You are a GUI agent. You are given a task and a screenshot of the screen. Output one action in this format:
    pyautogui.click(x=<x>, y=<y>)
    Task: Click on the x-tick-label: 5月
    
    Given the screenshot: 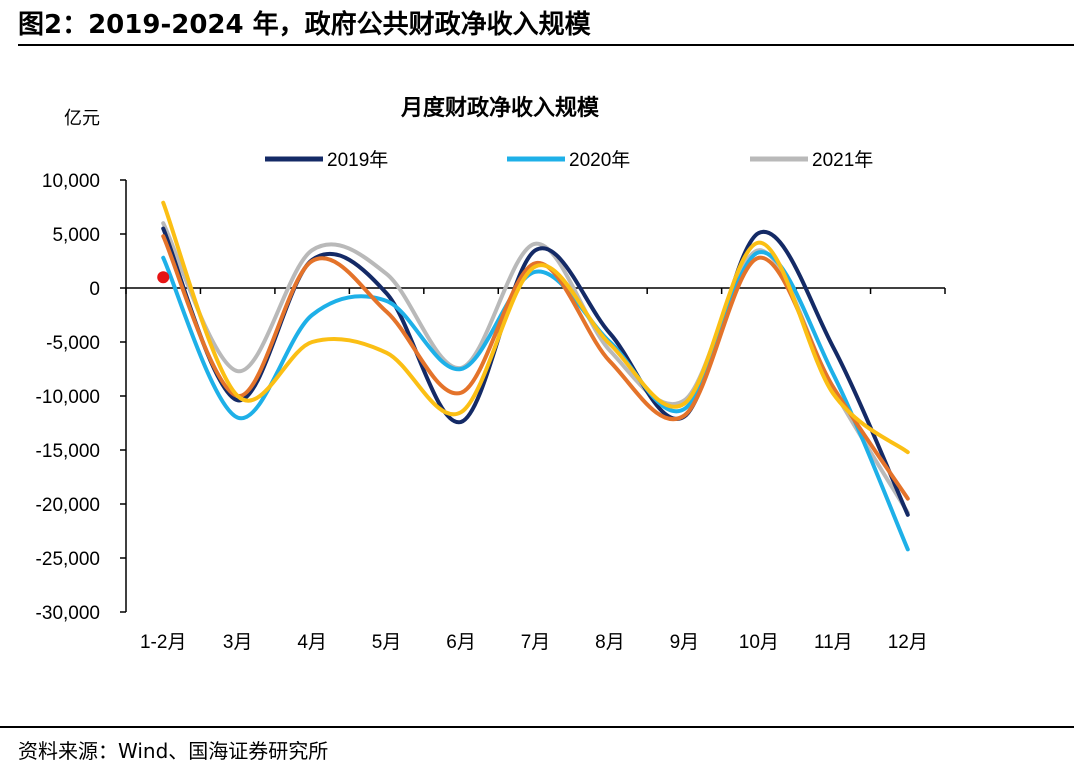 What is the action you would take?
    pyautogui.click(x=387, y=642)
    